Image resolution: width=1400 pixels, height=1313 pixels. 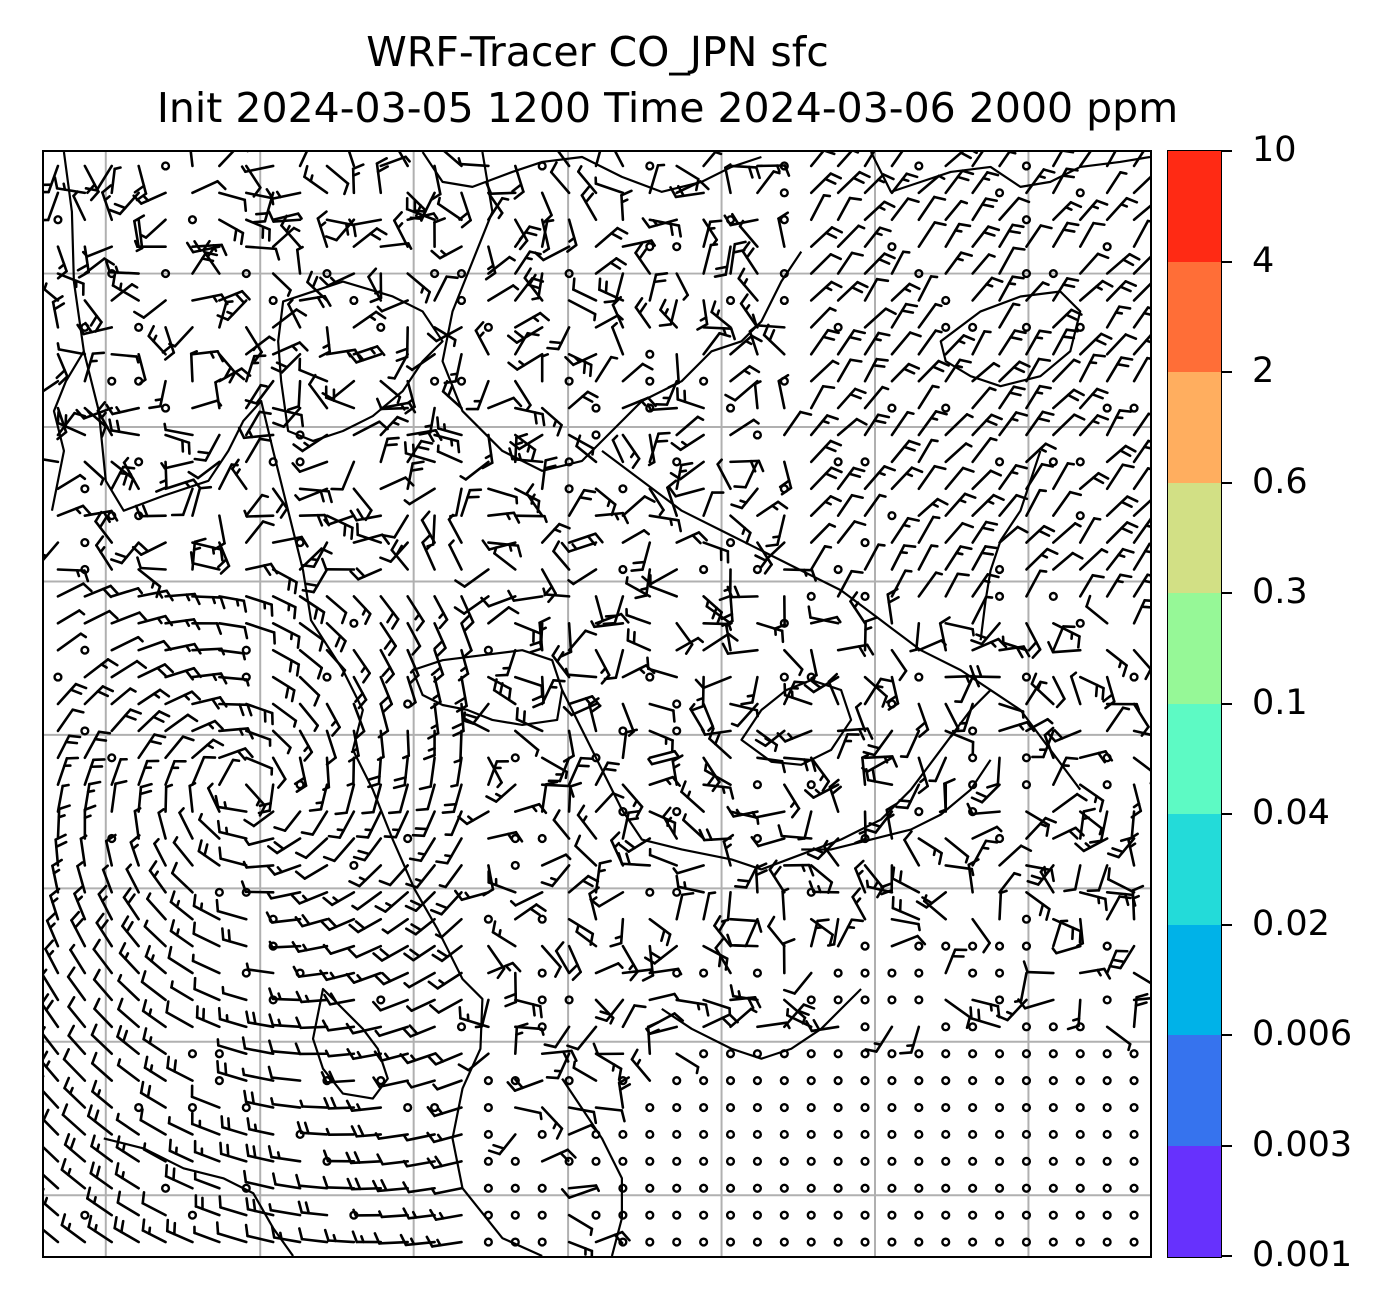 What do you see at coordinates (1227, 1035) in the screenshot?
I see `colorbar-tick` at bounding box center [1227, 1035].